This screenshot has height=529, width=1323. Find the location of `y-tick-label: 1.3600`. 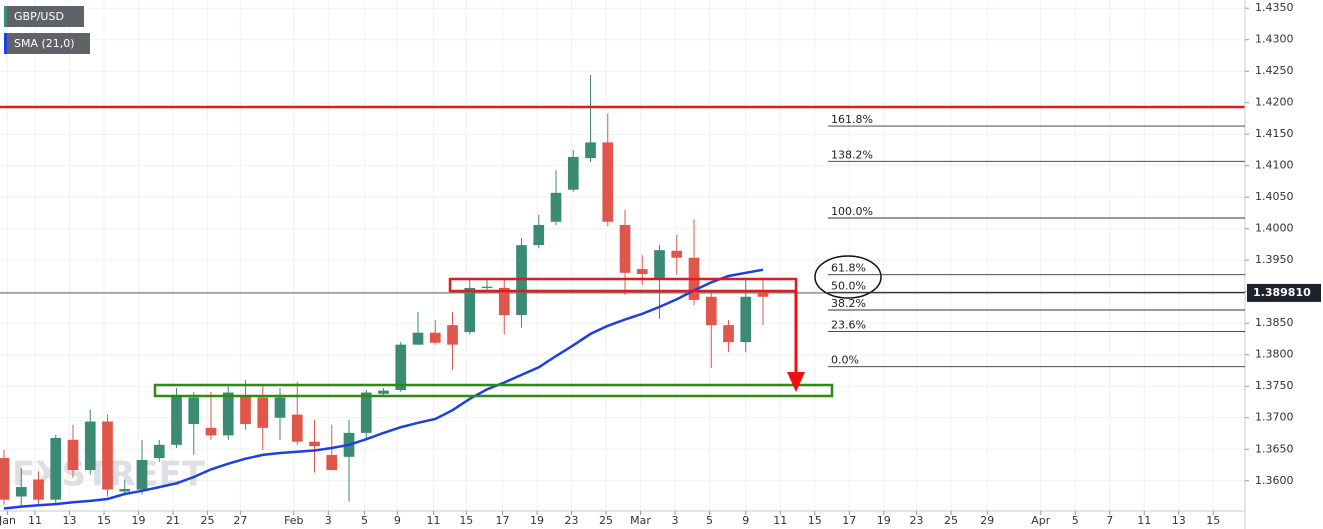

y-tick-label: 1.3600 is located at coordinates (1274, 480).